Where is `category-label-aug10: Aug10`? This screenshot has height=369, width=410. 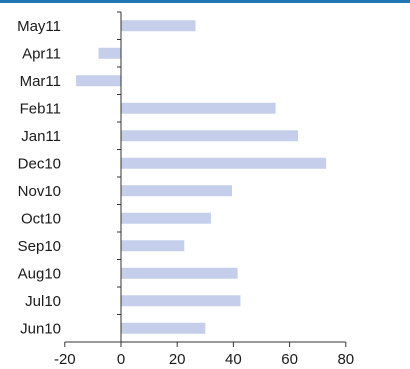 category-label-aug10: Aug10 is located at coordinates (39, 273).